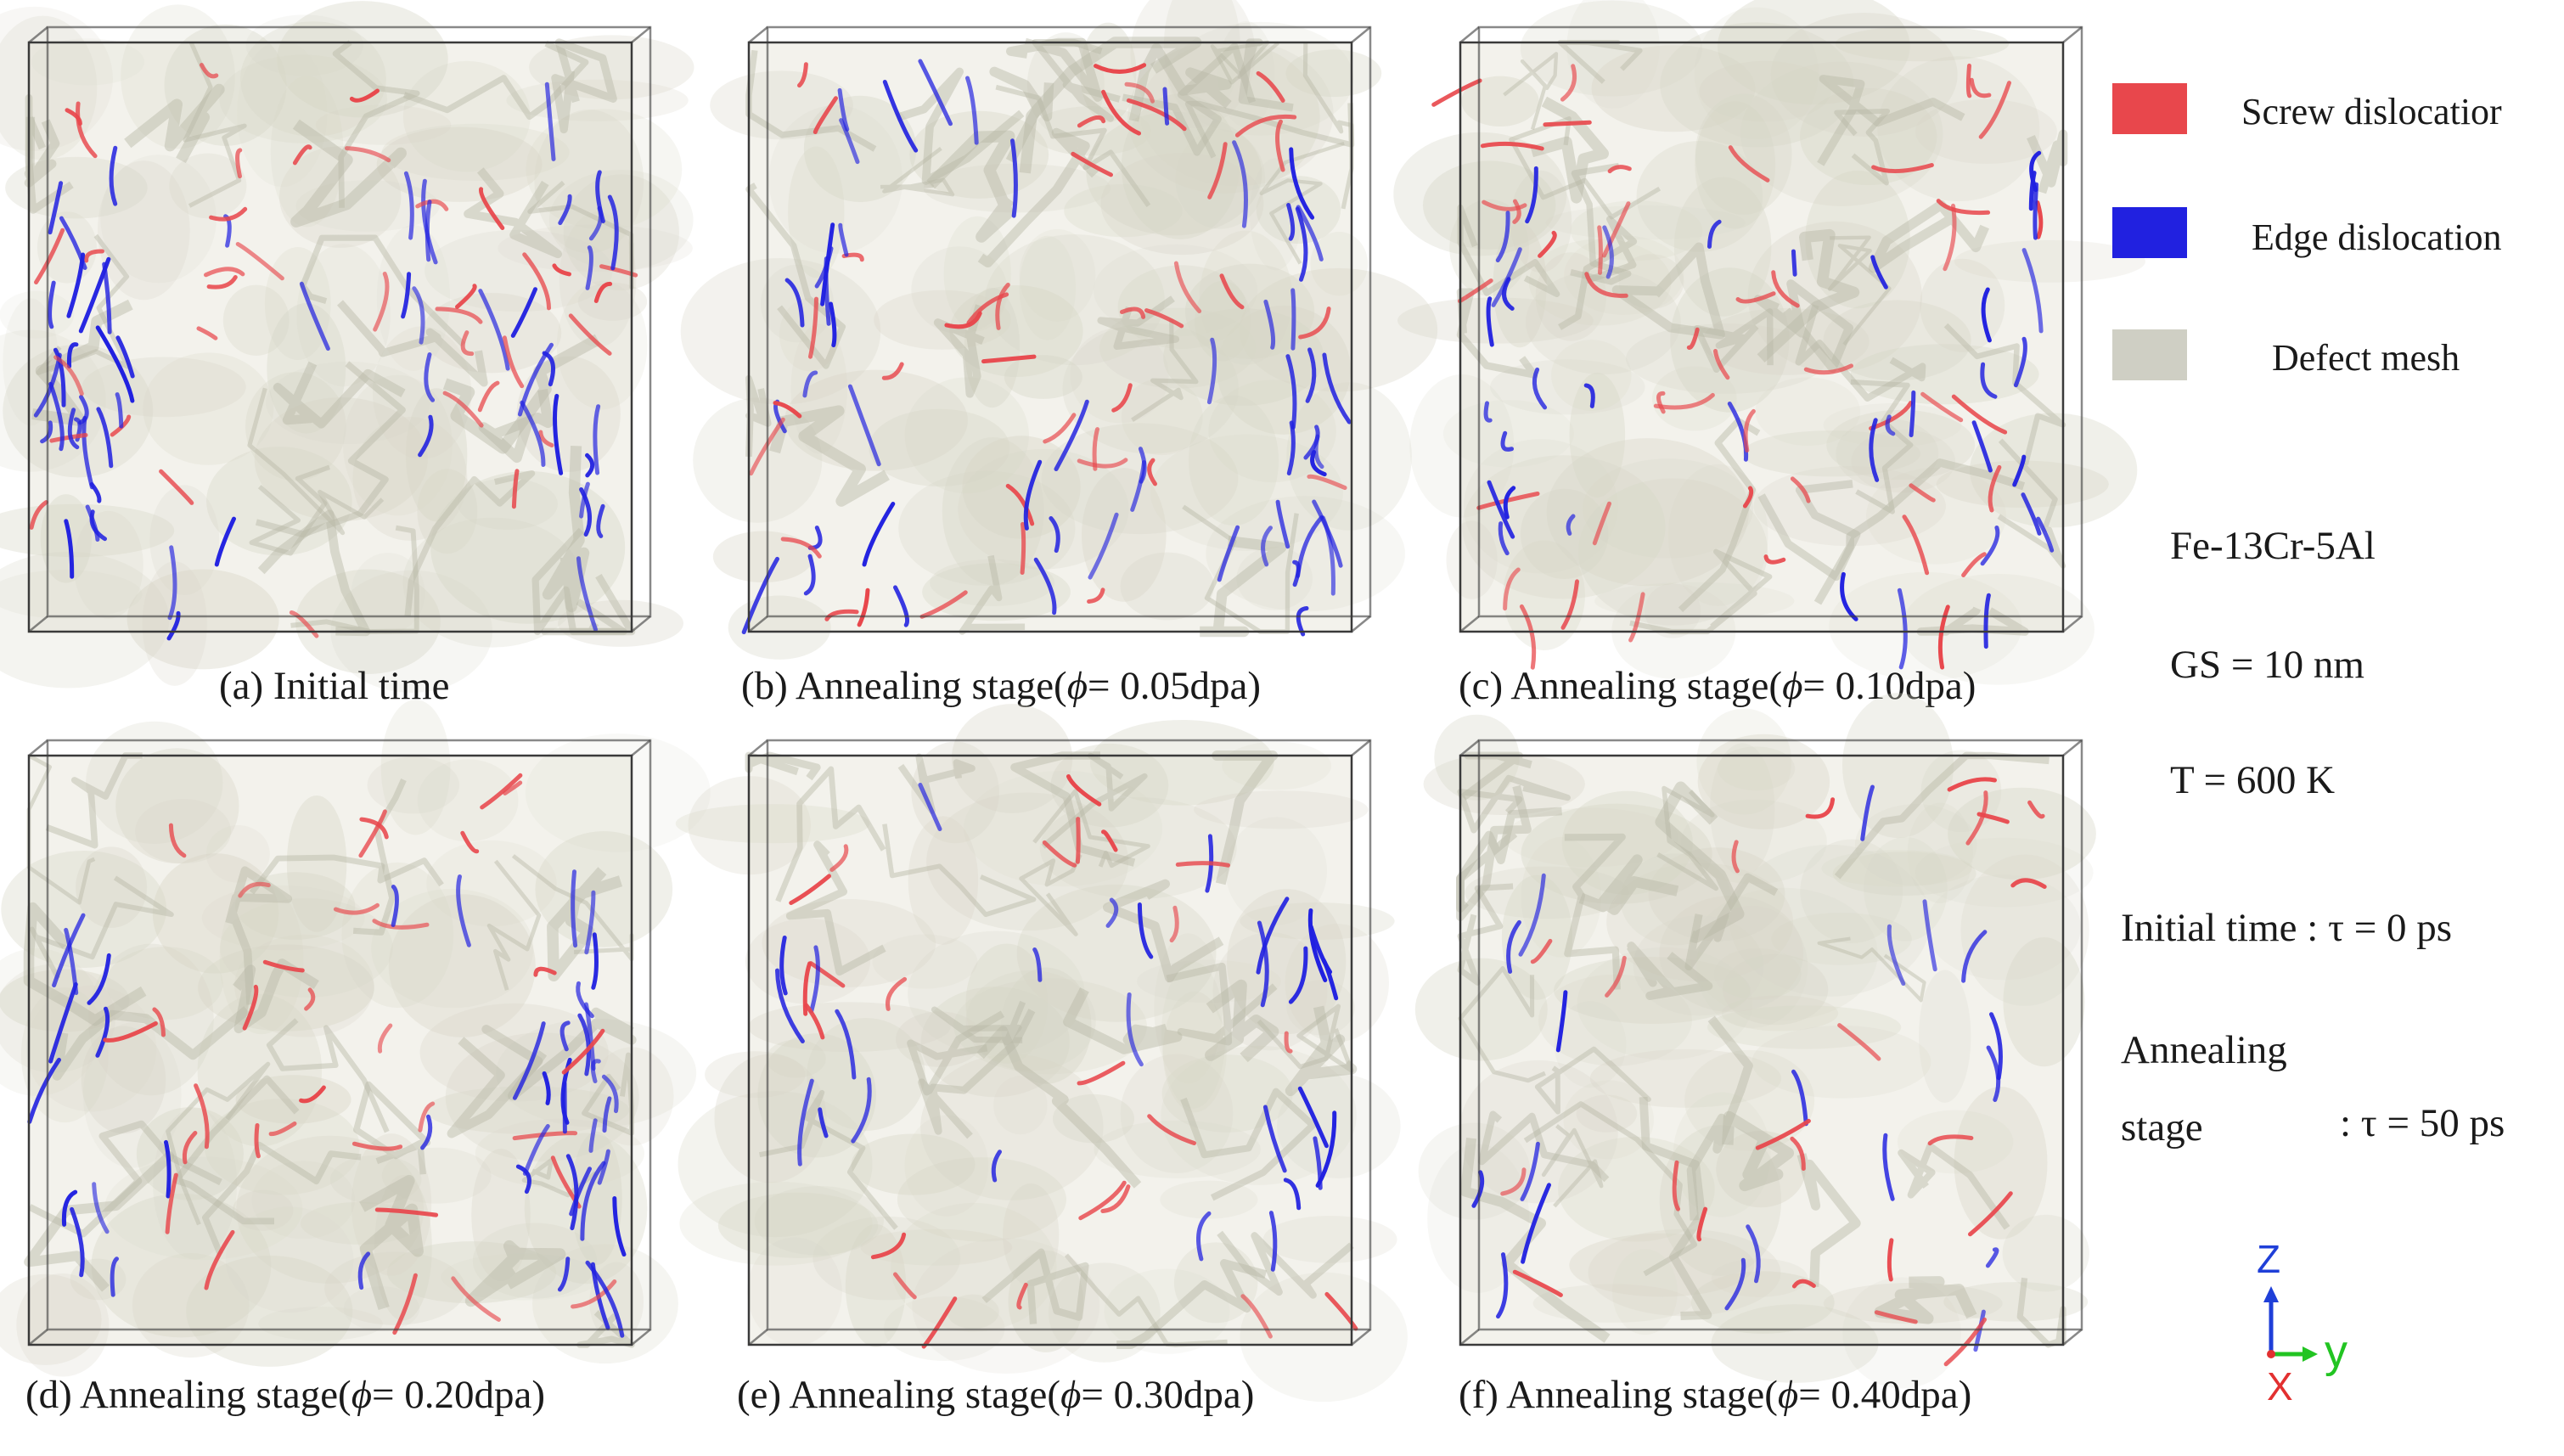  Describe the element at coordinates (2204, 1050) in the screenshot. I see `annealing-label-1: Annealing` at that location.